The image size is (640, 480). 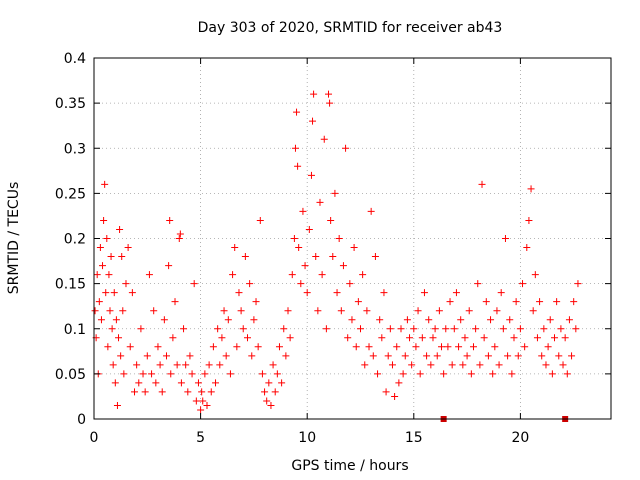 What do you see at coordinates (307, 438) in the screenshot?
I see `x-tick-label: 10` at bounding box center [307, 438].